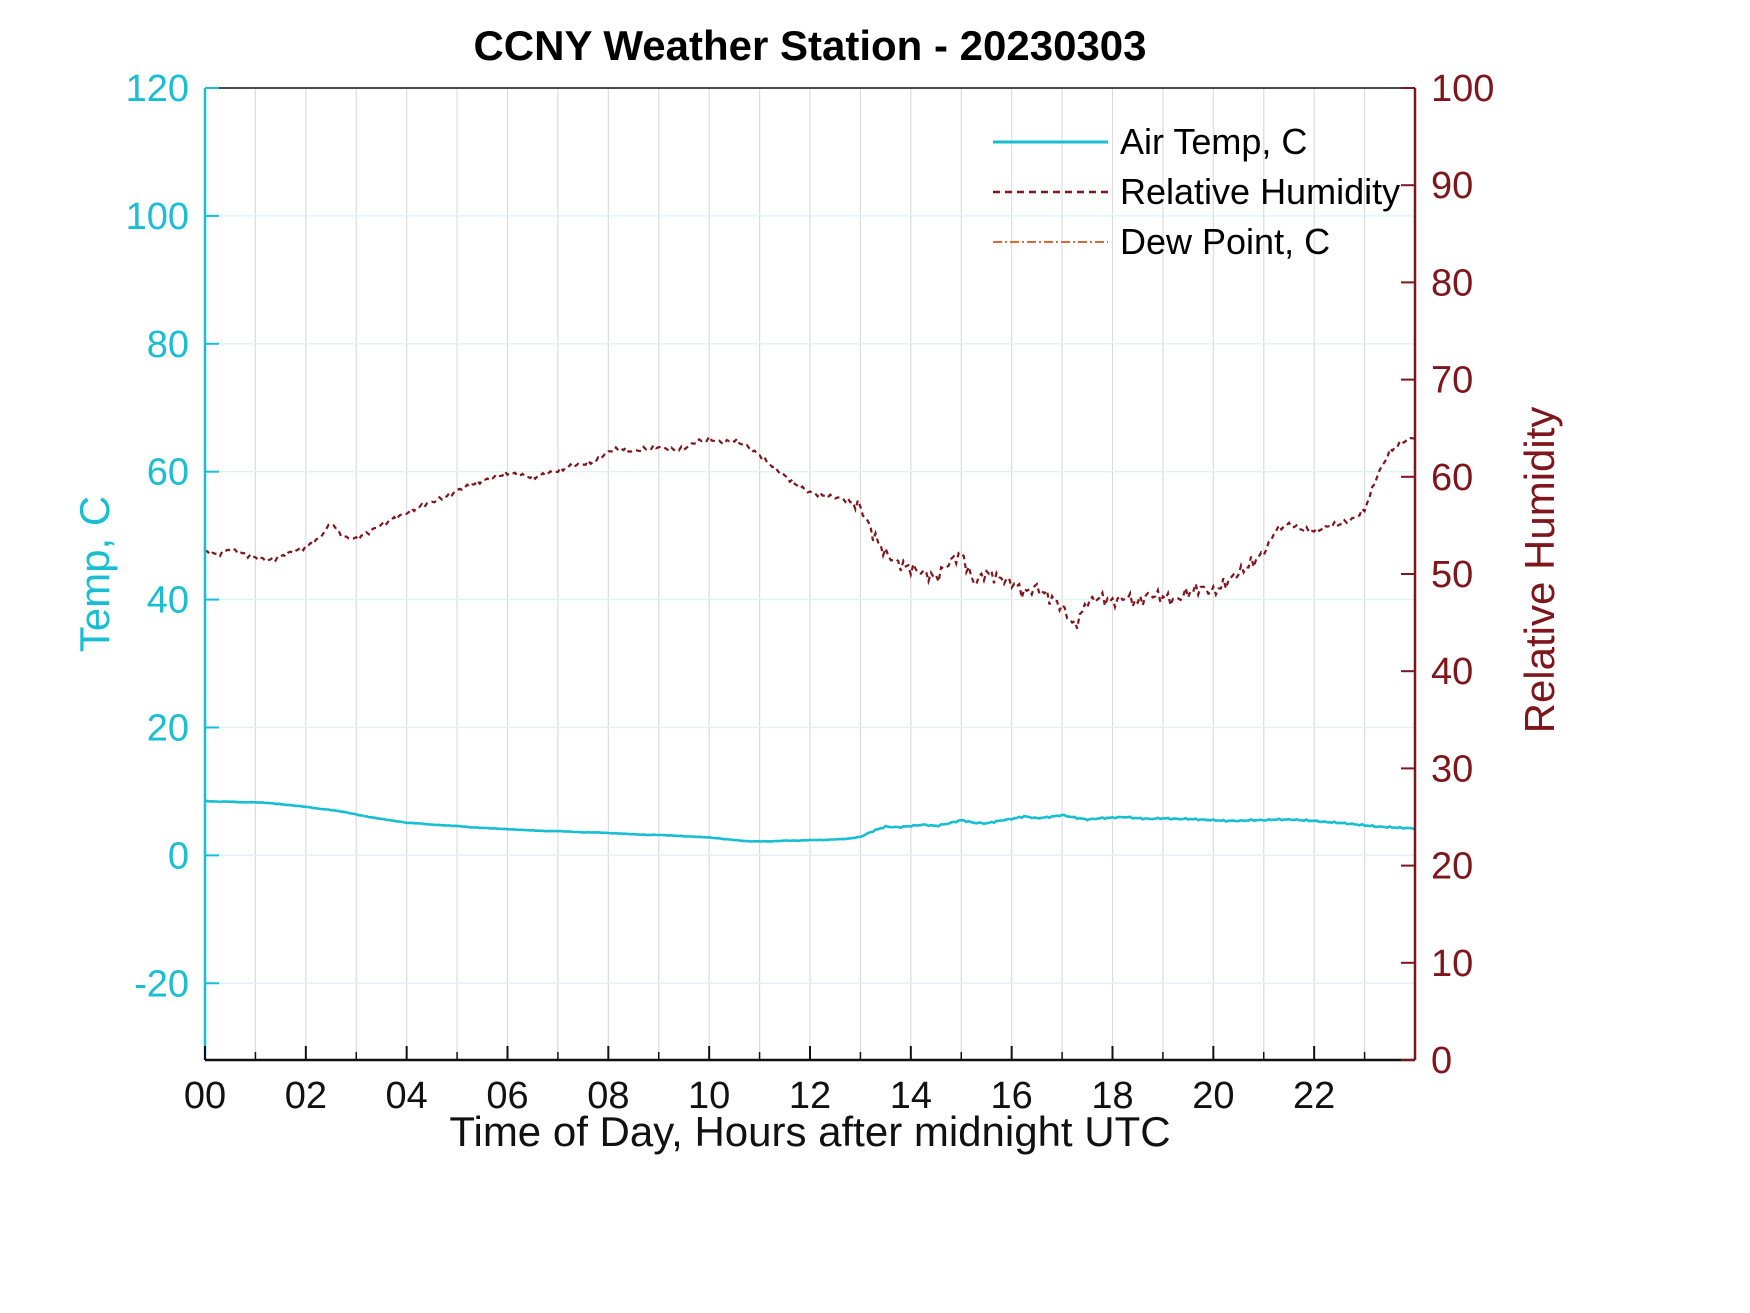 This screenshot has width=1750, height=1313. I want to click on left-y-tick-label: 120, so click(157, 89).